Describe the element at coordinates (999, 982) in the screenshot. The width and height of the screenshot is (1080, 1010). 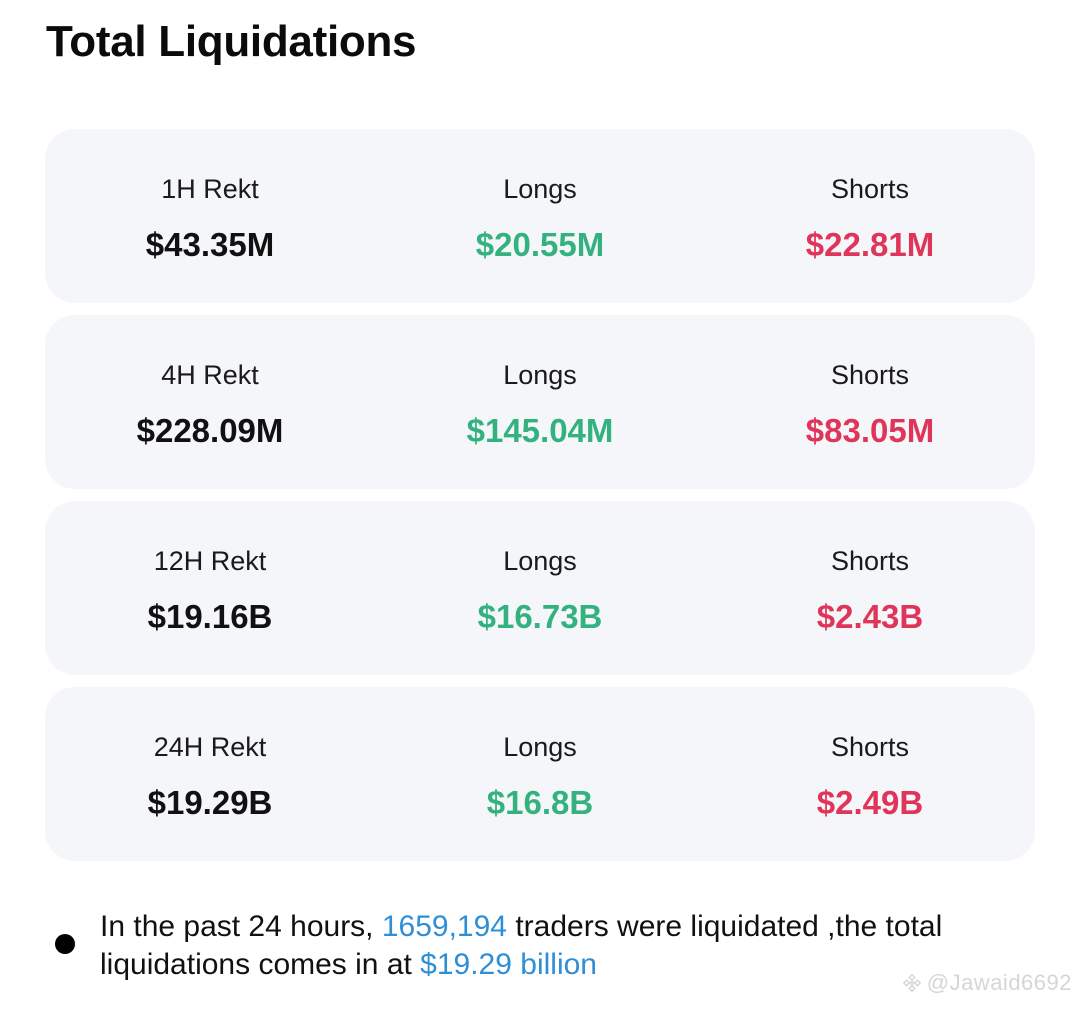
I see `watermark-handle: @Jawaid6692` at that location.